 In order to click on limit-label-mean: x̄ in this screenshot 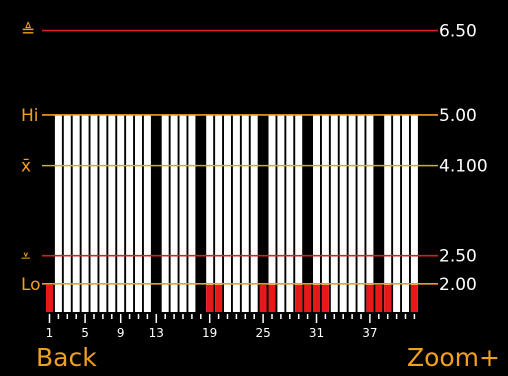, I will do `click(26, 167)`.